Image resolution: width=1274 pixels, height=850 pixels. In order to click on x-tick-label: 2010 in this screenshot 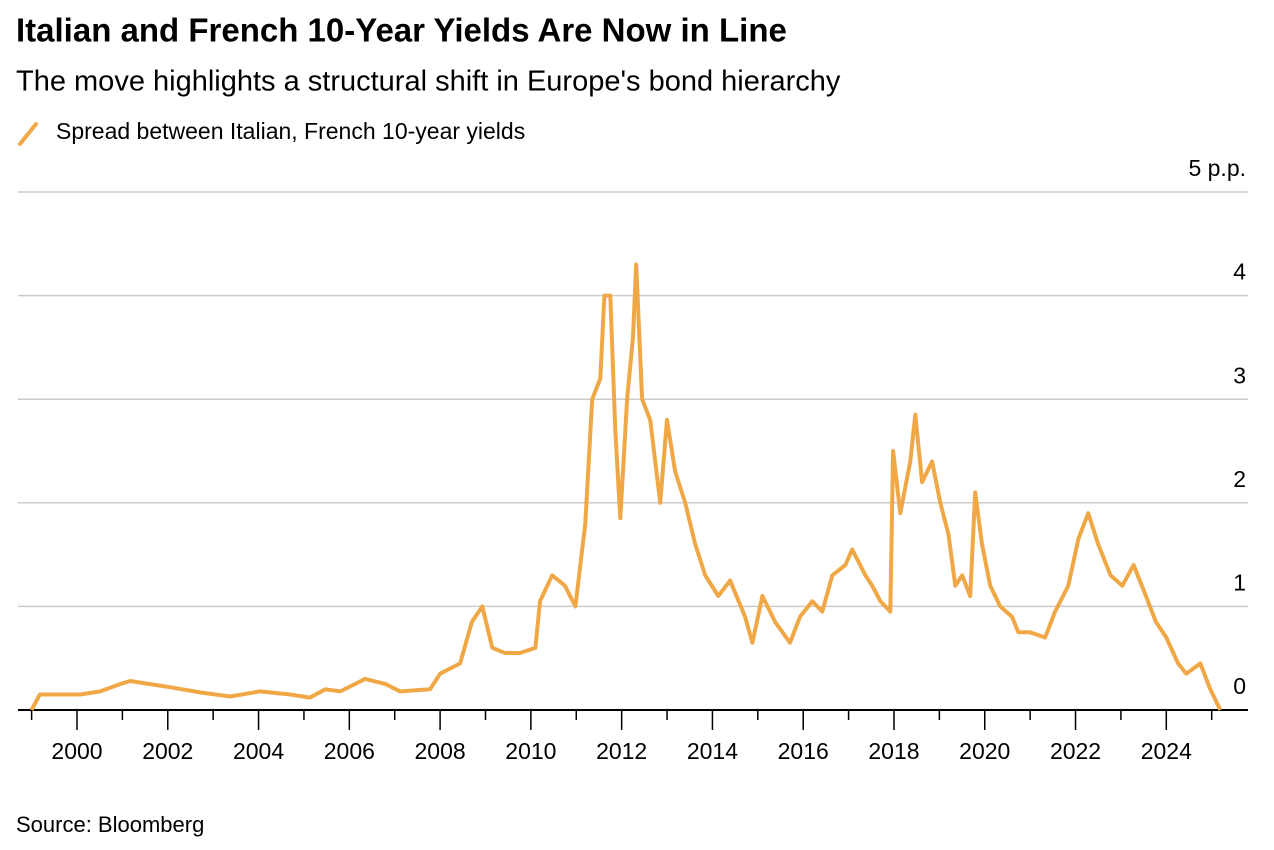, I will do `click(530, 751)`.